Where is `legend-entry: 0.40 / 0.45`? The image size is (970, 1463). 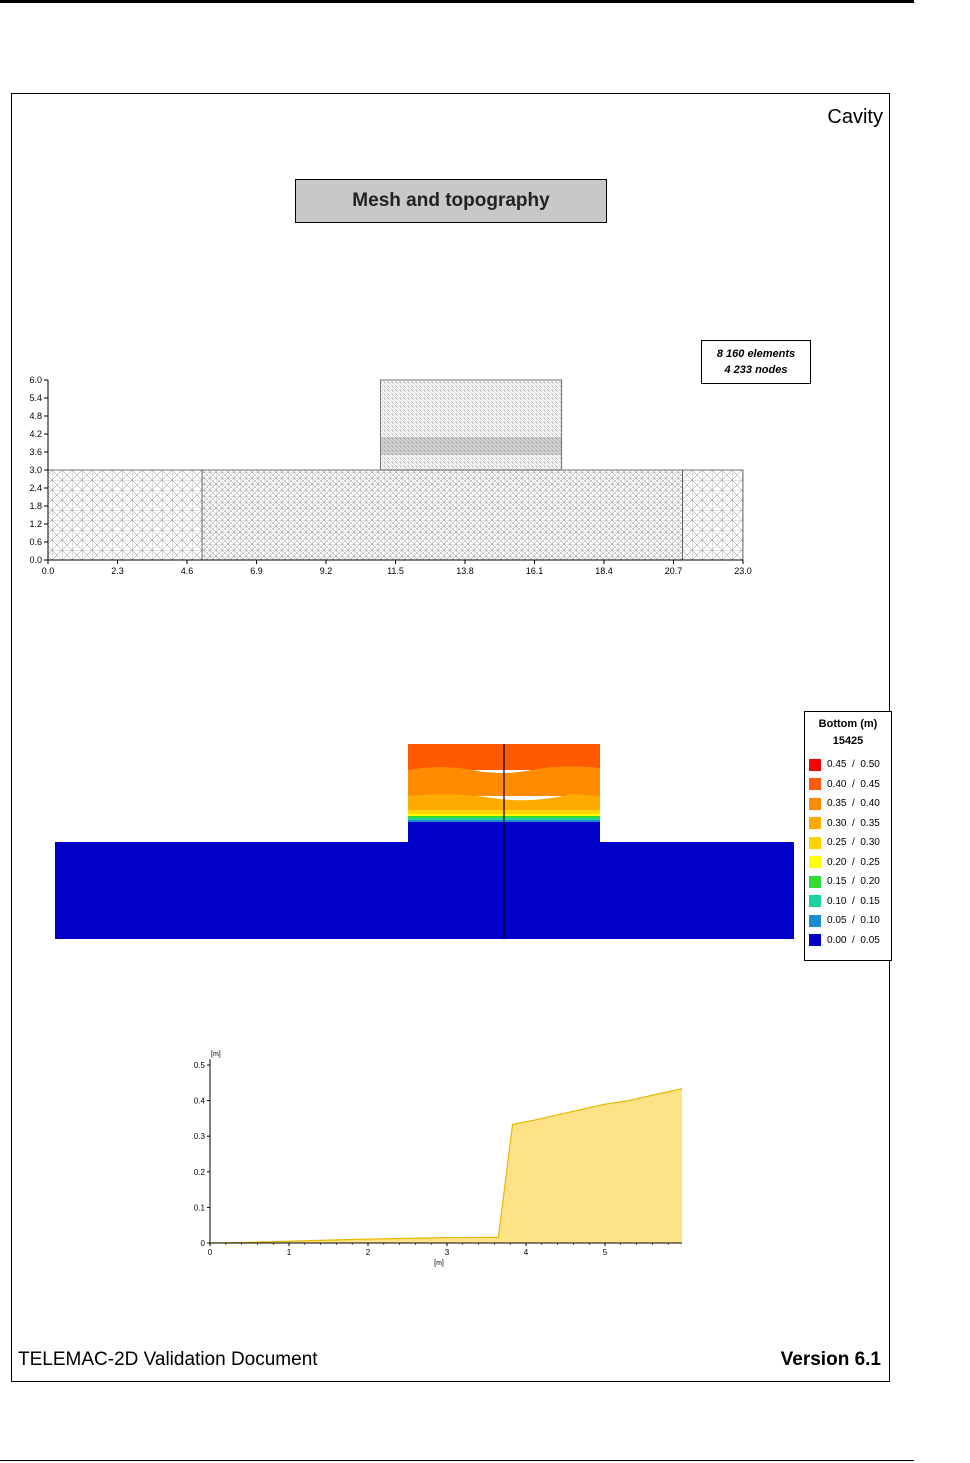 legend-entry: 0.40 / 0.45 is located at coordinates (848, 785).